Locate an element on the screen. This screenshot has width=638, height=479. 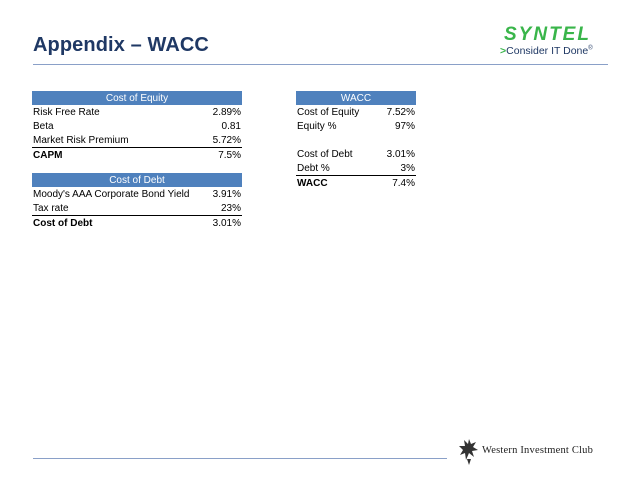
syntel-wordmark: SYNTEL is located at coordinates (547, 34).